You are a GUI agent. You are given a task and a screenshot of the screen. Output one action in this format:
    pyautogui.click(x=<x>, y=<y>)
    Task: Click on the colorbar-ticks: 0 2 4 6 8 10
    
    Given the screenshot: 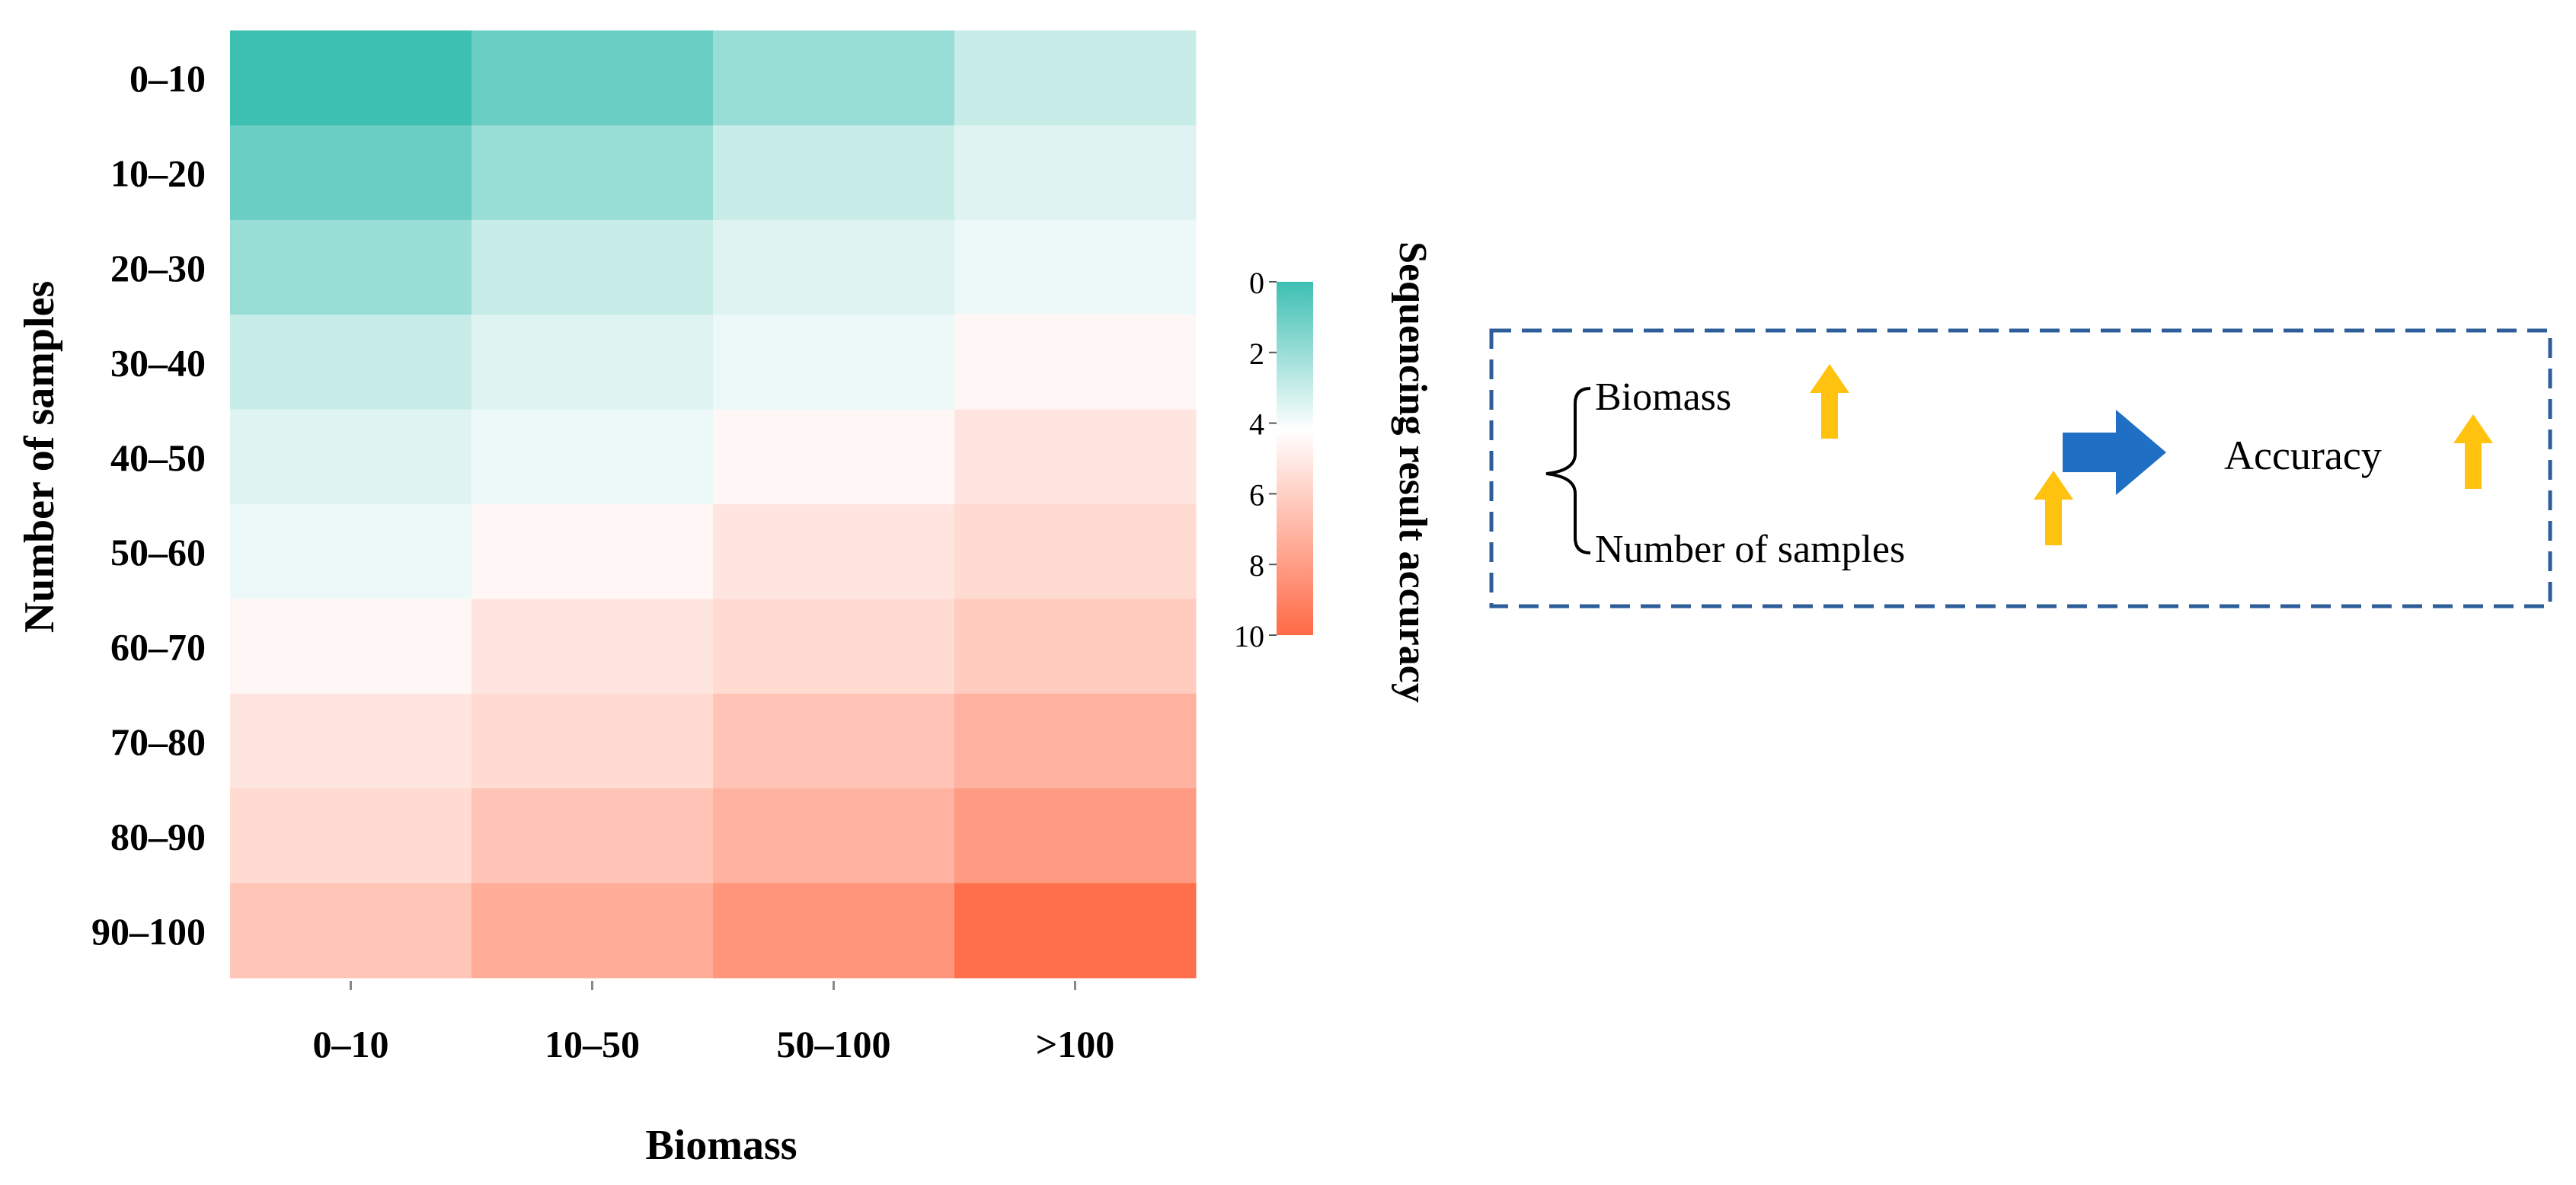 What is the action you would take?
    pyautogui.click(x=1255, y=459)
    